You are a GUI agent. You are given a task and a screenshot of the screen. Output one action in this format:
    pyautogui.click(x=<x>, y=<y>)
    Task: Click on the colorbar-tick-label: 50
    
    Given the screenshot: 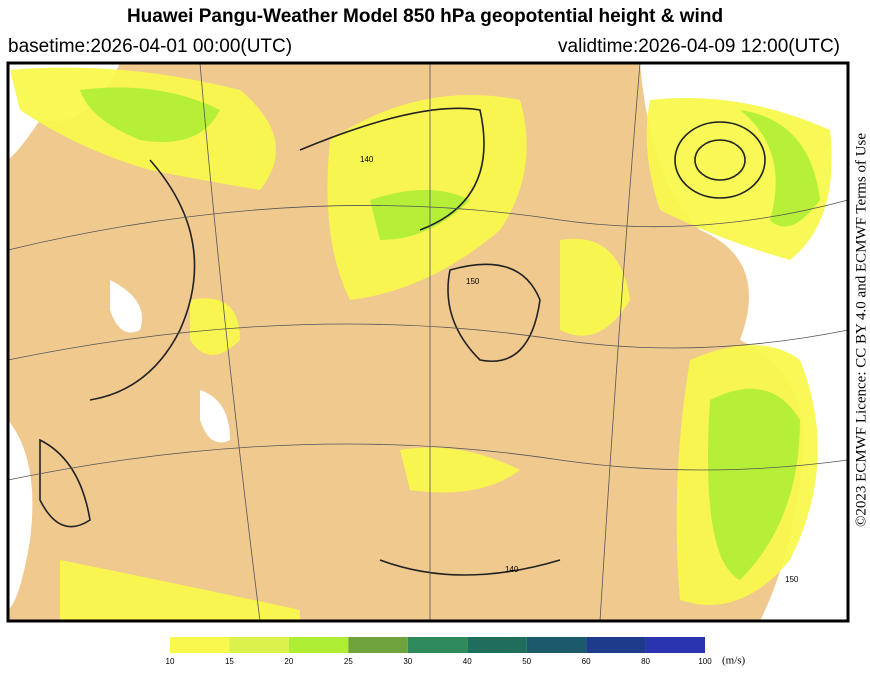 What is the action you would take?
    pyautogui.click(x=526, y=661)
    